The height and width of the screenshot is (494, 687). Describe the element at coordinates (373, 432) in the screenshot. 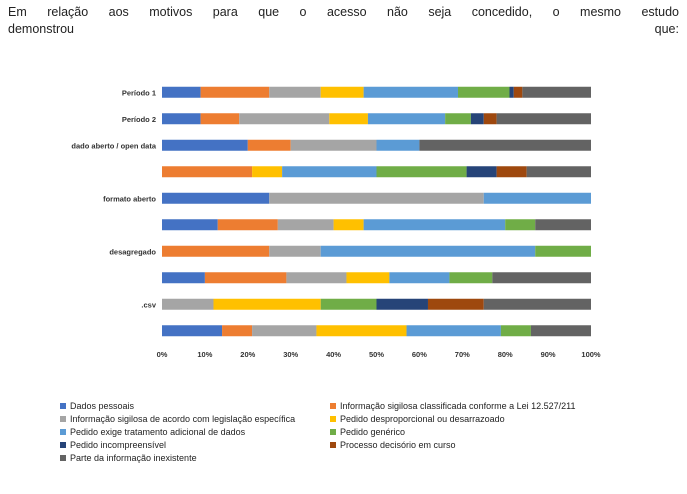

I see `legend-label: Pedido genérico` at that location.